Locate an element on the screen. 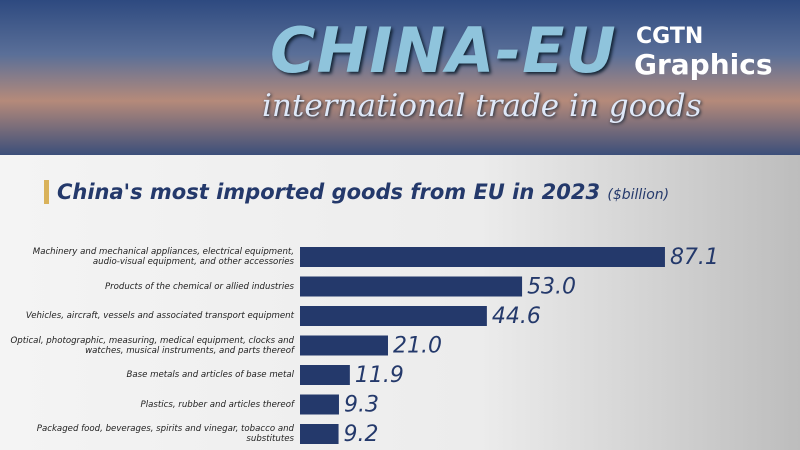 This screenshot has width=800, height=450. value-label: 21.0 is located at coordinates (417, 346).